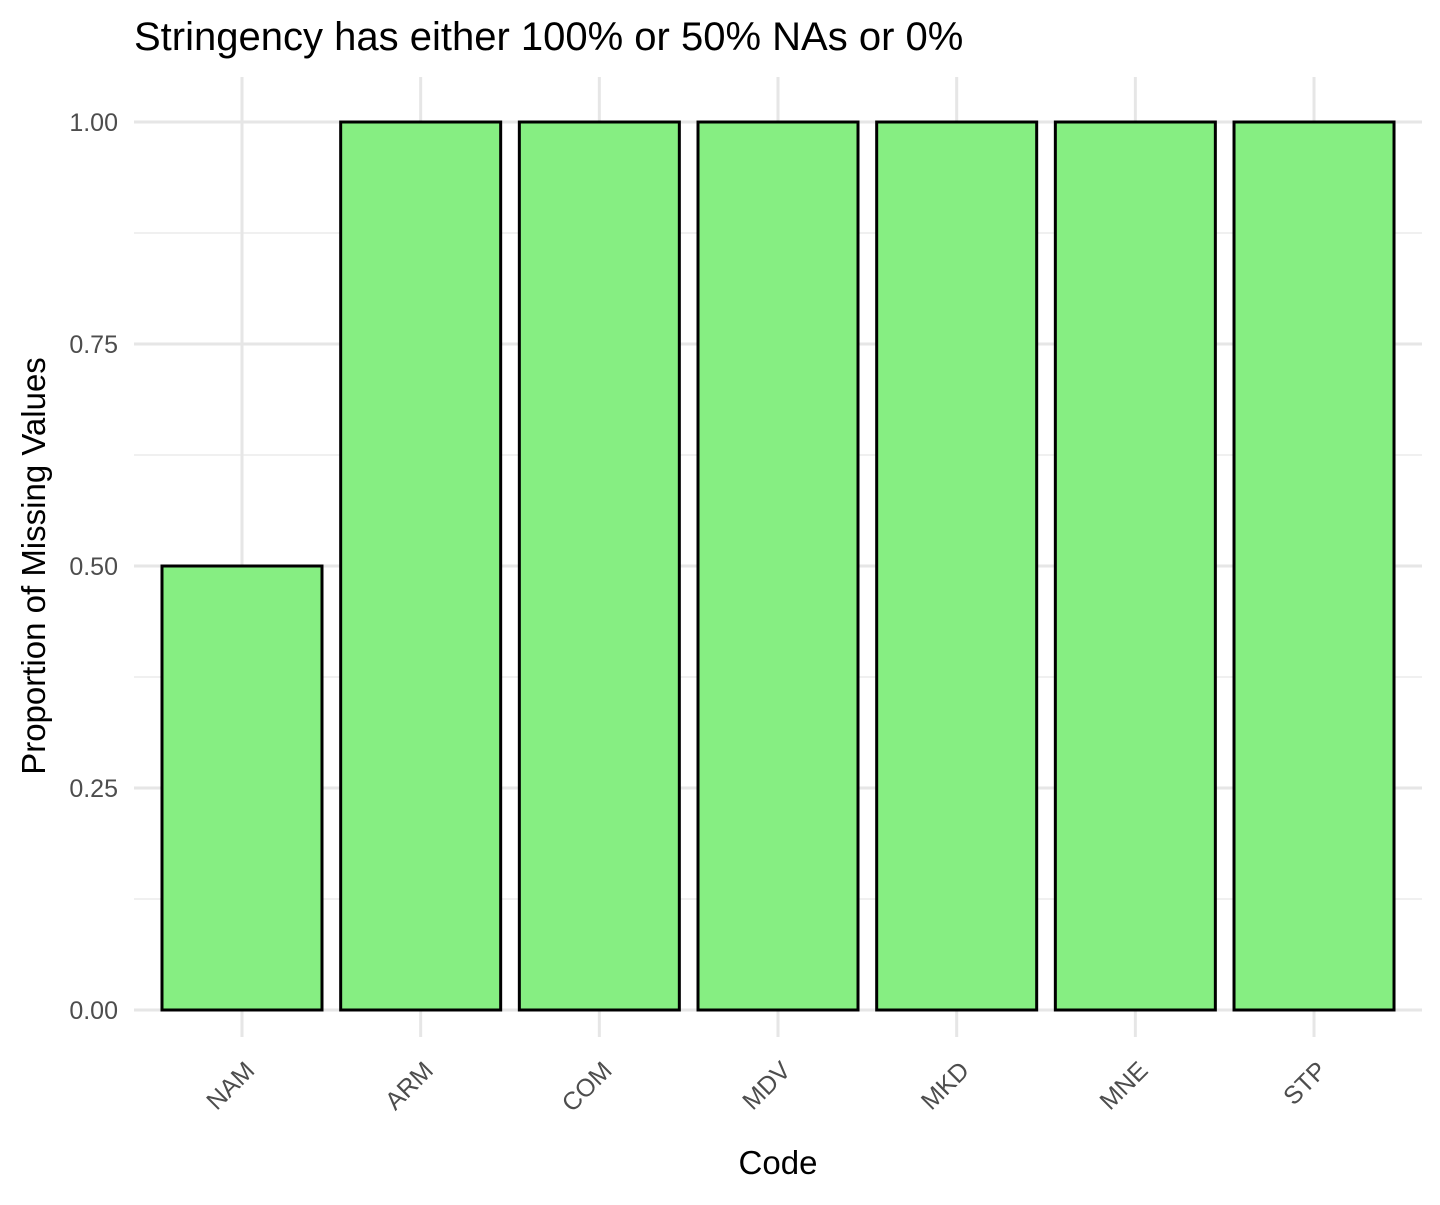  Describe the element at coordinates (1314, 566) in the screenshot. I see `bar-stp` at that location.